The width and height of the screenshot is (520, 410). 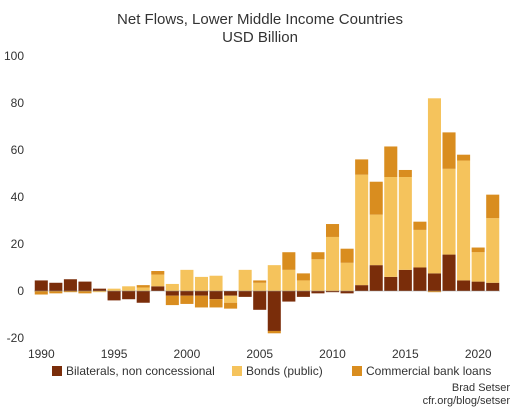 I want to click on x-tick-label: 2005, so click(x=259, y=354).